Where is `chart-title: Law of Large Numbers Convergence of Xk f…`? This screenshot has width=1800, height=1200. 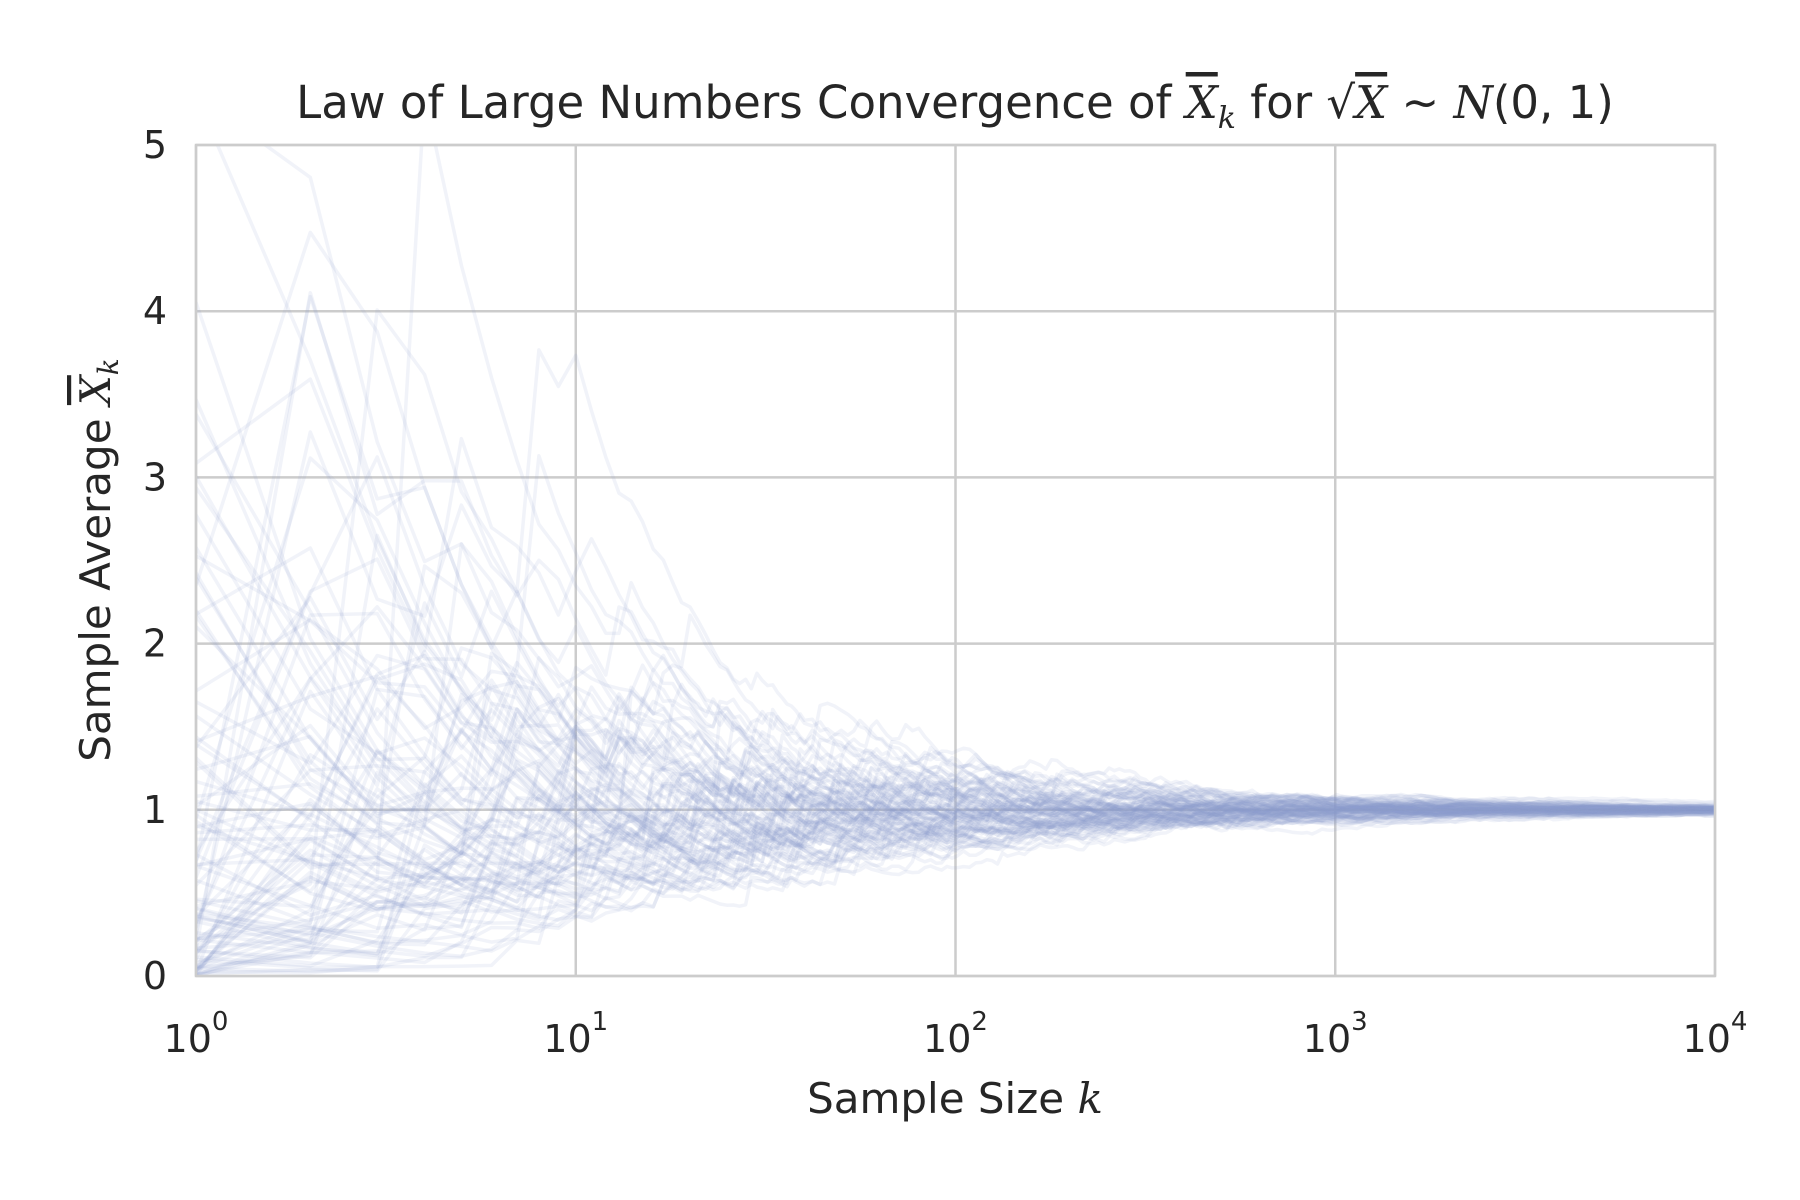 chart-title: Law of Large Numbers Convergence of Xk f… is located at coordinates (955, 106).